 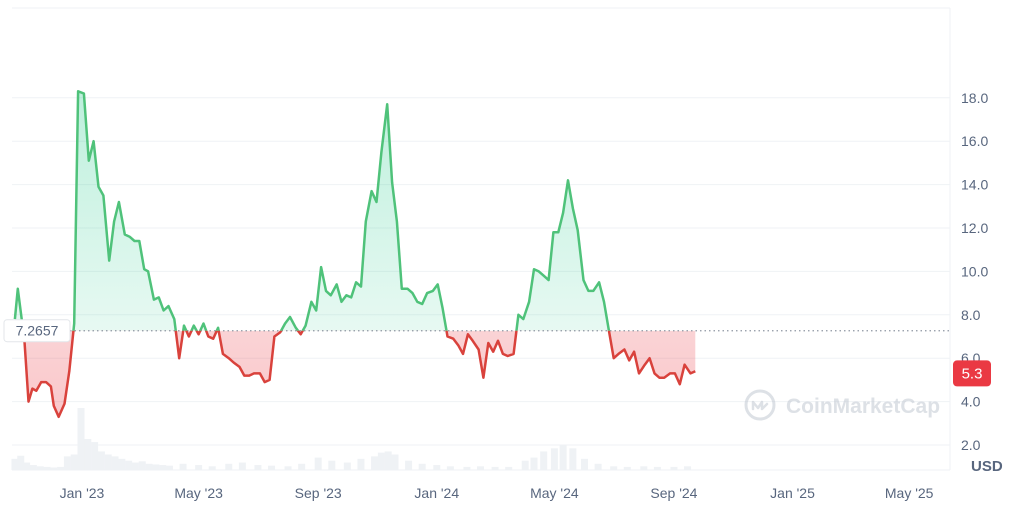 What do you see at coordinates (673, 493) in the screenshot?
I see `x-tick-label: Sep '24` at bounding box center [673, 493].